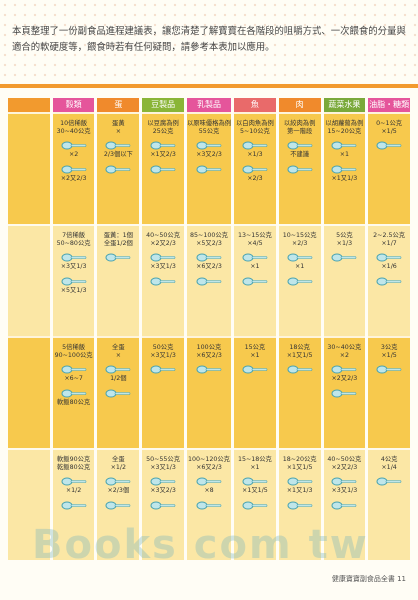 Image resolution: width=418 pixels, height=600 pixels. I want to click on cell-text: 100公克, so click(209, 347).